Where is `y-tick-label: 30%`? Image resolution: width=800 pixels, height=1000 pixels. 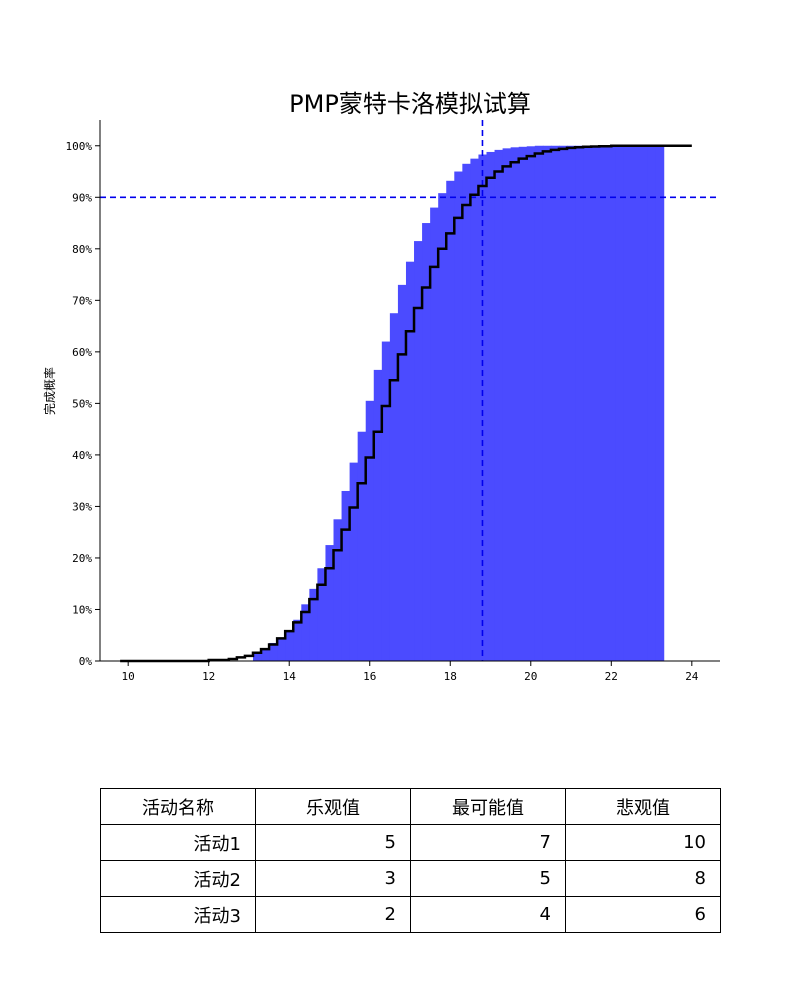
y-tick-label: 30% is located at coordinates (82, 506).